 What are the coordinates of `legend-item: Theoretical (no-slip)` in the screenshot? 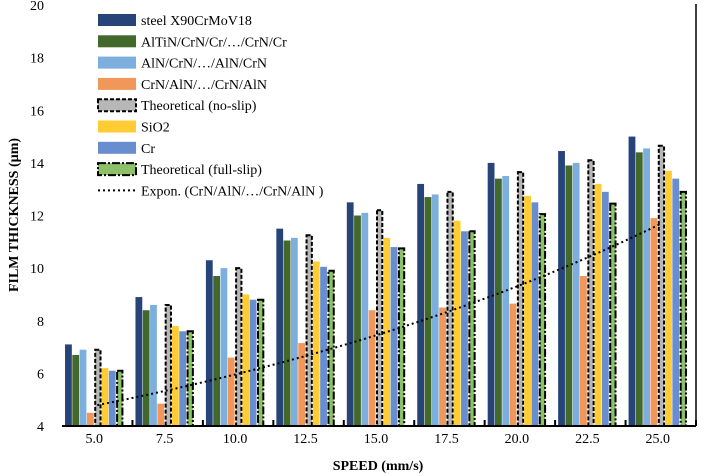 It's located at (177, 106).